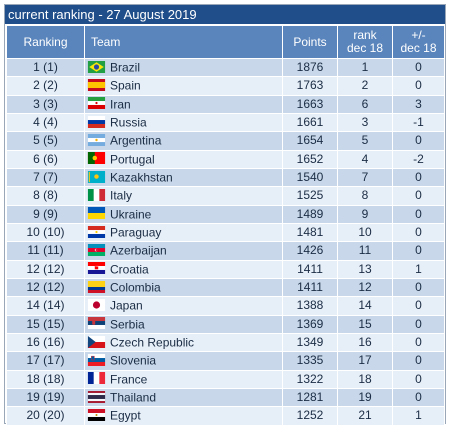  I want to click on team-name: Argentina, so click(136, 140).